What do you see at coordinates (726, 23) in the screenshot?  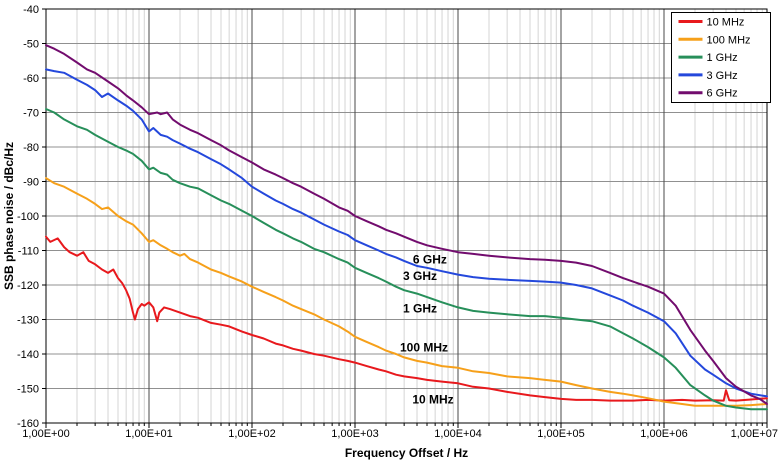 I see `legend-label-10-mhz: 10 MHz` at bounding box center [726, 23].